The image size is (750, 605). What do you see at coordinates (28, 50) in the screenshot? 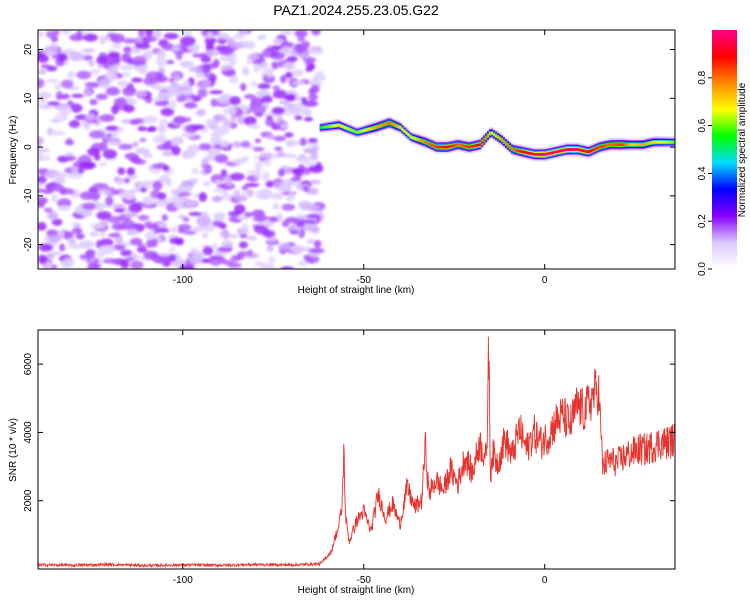
I see `spectrogram-y-tick-label: 20` at bounding box center [28, 50].